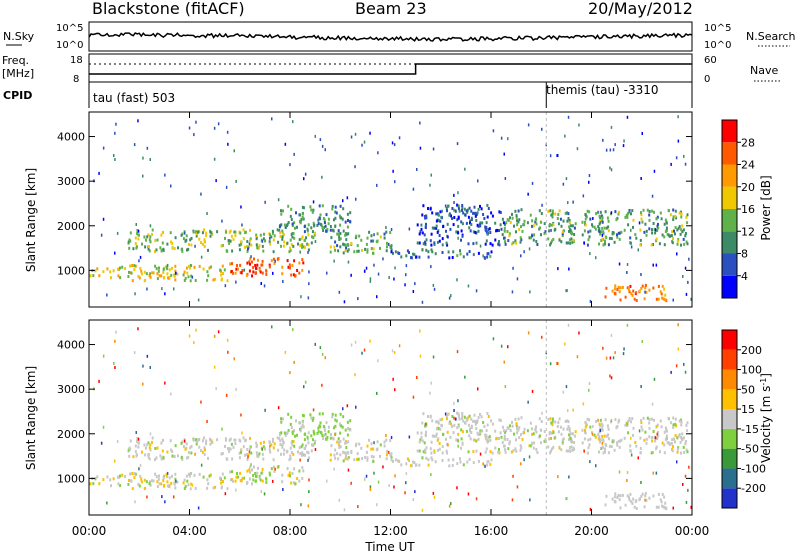  Describe the element at coordinates (751, 370) in the screenshot. I see `colorbar-tick: 100` at that location.